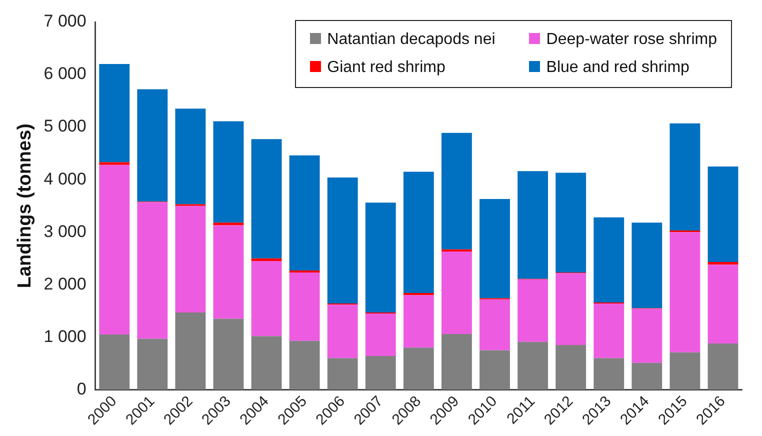 This screenshot has height=436, width=762. I want to click on y-tick-label: 1 000, so click(65, 336).